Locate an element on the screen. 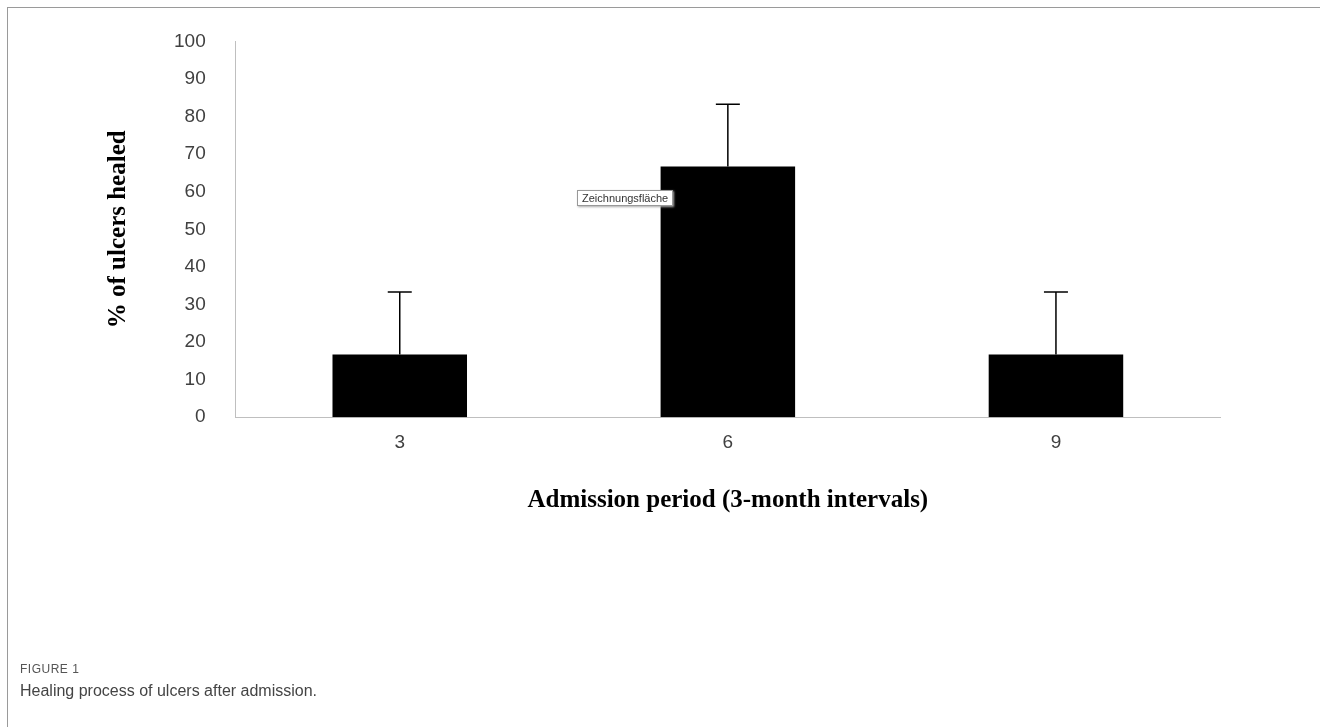 The width and height of the screenshot is (1320, 727). y-tick-label: 80 is located at coordinates (195, 115).